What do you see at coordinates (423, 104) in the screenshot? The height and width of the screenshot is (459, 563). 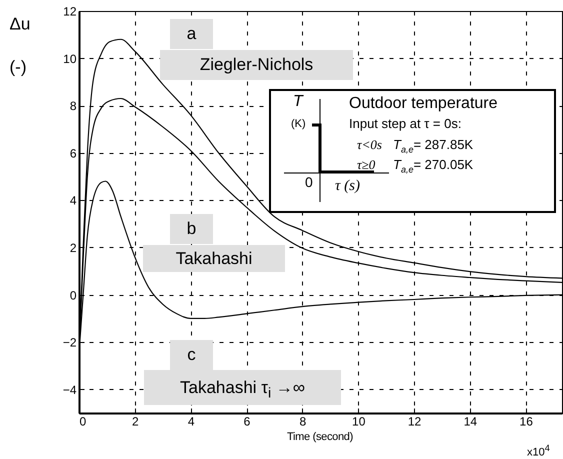 I see `annotation: Outdoor temperature` at bounding box center [423, 104].